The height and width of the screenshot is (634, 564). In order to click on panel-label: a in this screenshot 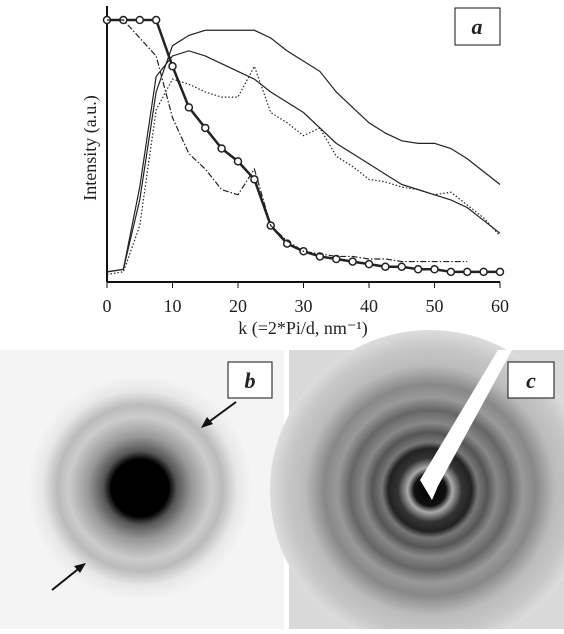, I will do `click(477, 26)`.